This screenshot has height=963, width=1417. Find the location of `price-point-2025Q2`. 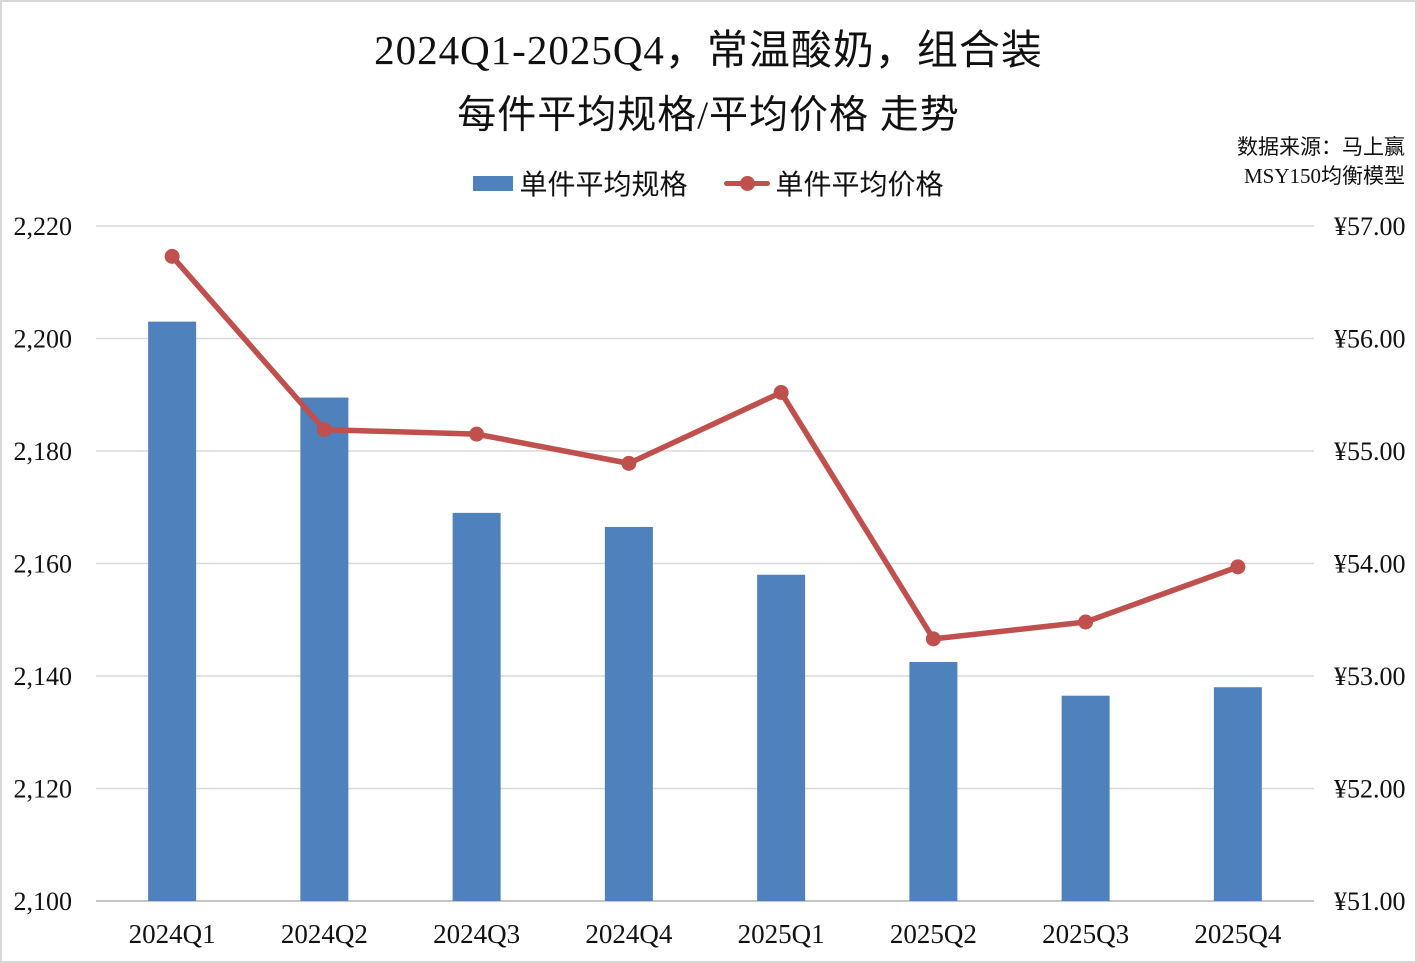

price-point-2025Q2 is located at coordinates (933, 639).